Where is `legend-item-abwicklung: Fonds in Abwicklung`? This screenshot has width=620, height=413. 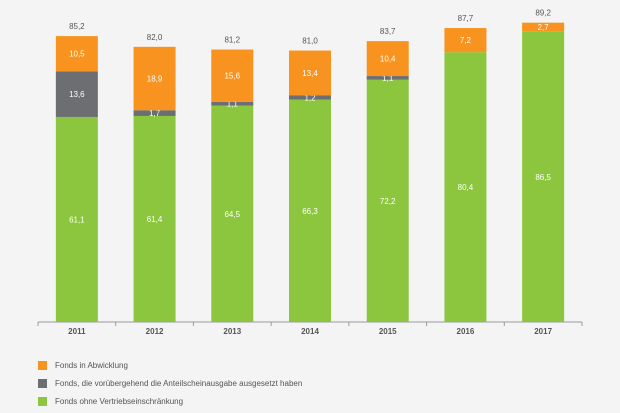 legend-item-abwicklung: Fonds in Abwicklung is located at coordinates (170, 365).